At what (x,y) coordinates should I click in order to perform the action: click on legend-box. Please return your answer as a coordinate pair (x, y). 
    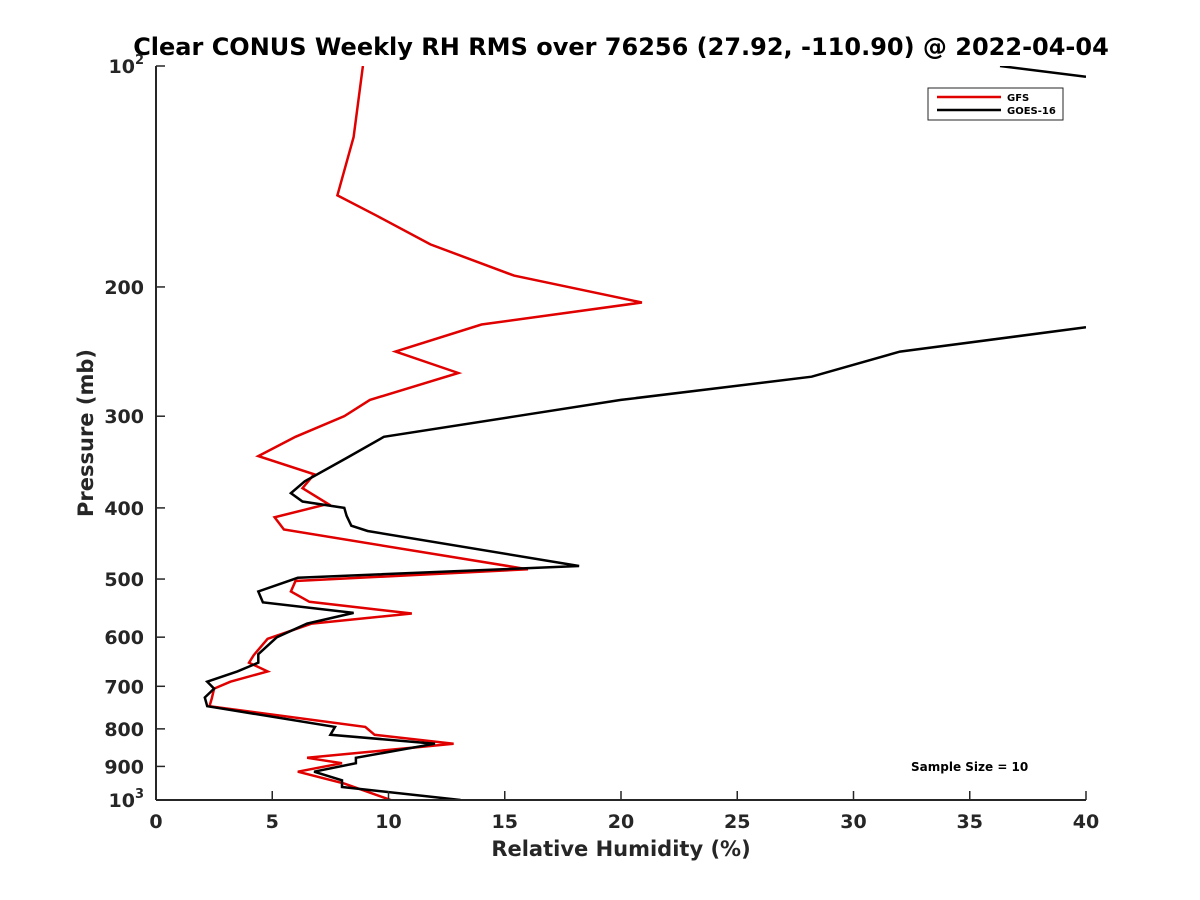
    Looking at the image, I should click on (995, 104).